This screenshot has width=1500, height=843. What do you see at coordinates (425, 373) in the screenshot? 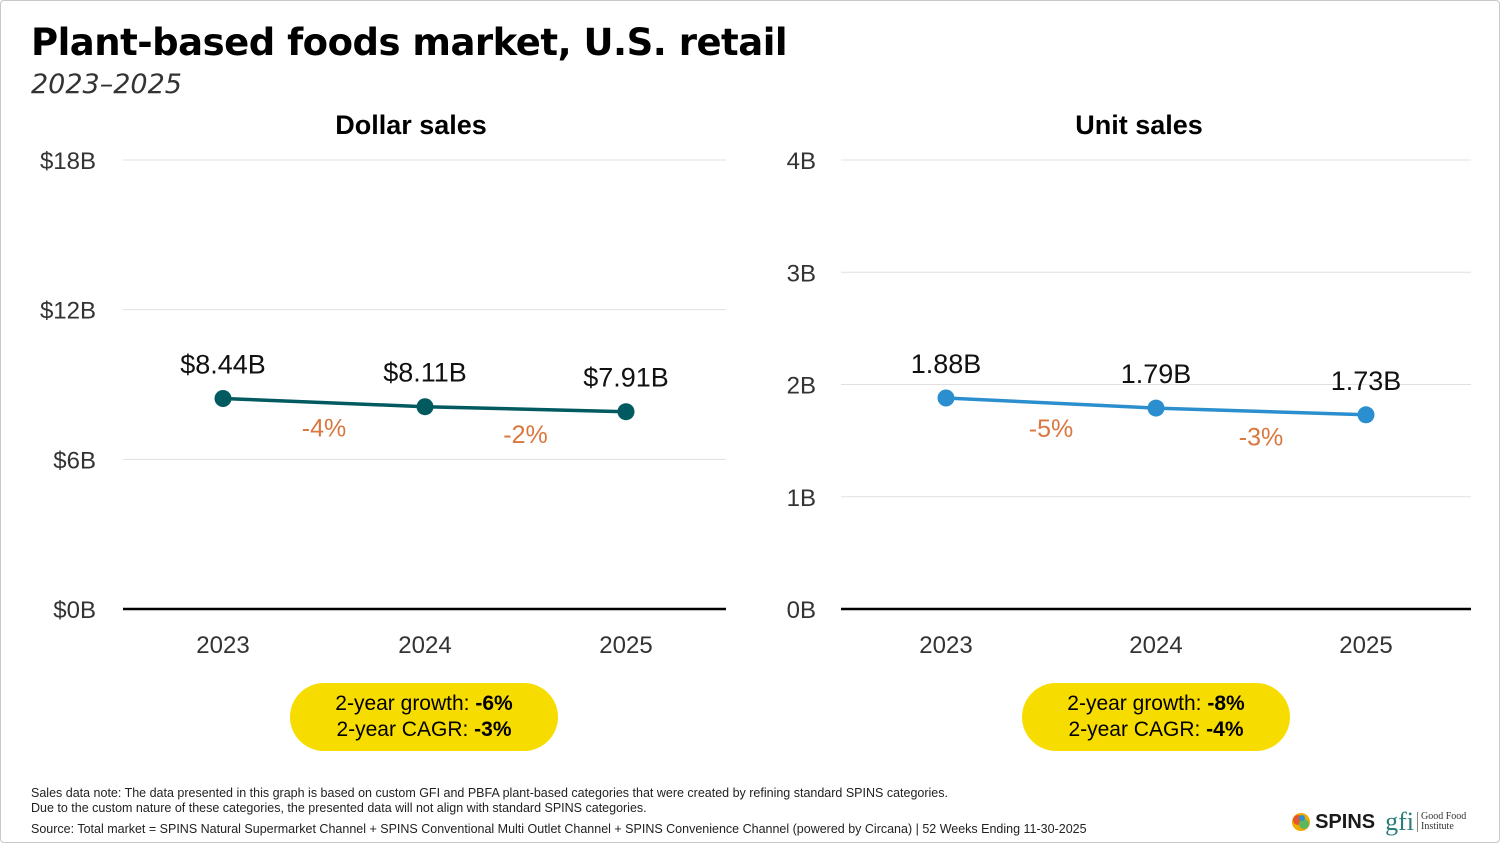
I see `data-label: $8.11B` at bounding box center [425, 373].